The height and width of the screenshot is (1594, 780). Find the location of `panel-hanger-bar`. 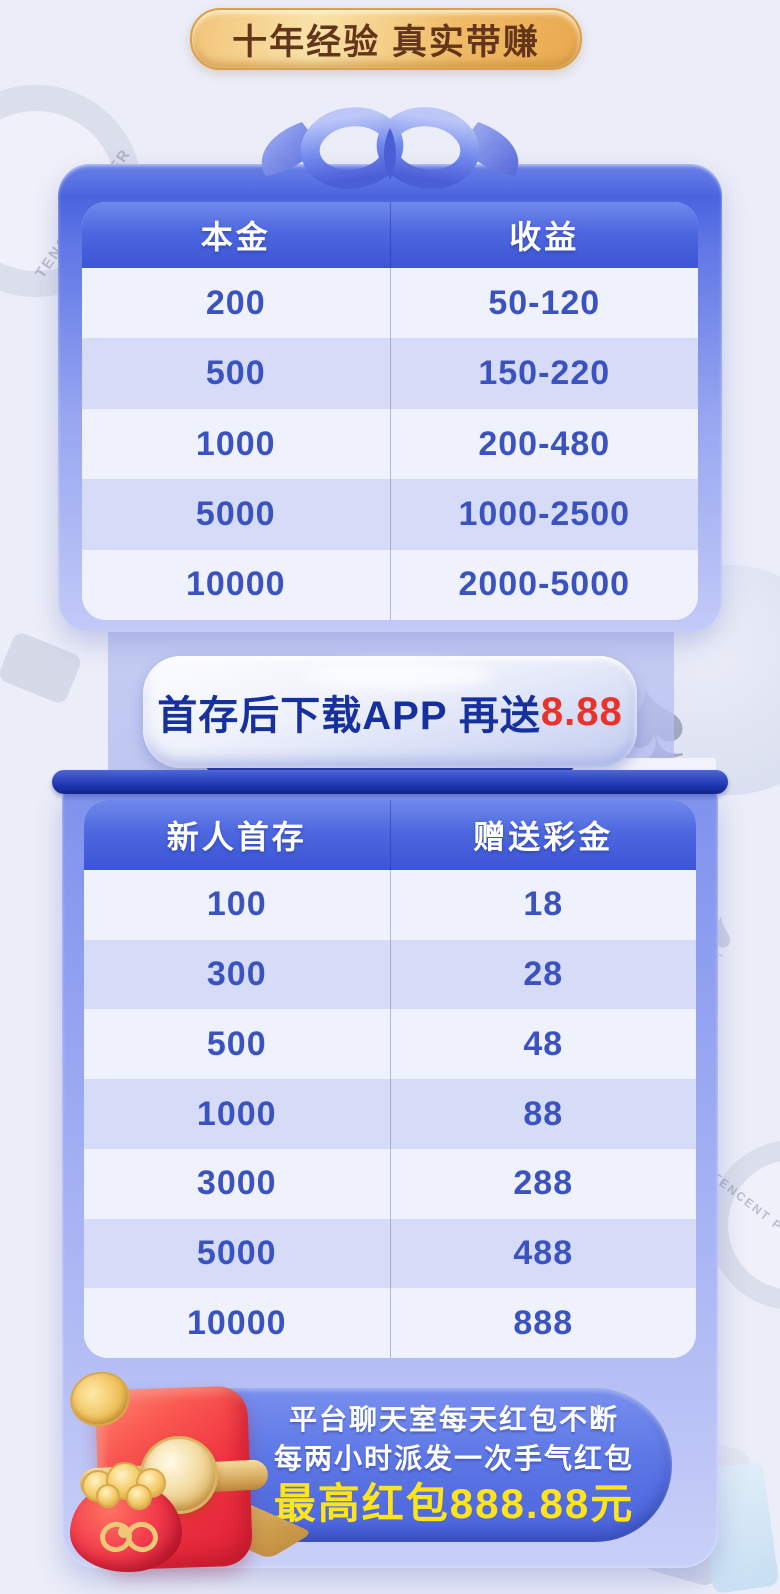

panel-hanger-bar is located at coordinates (390, 782).